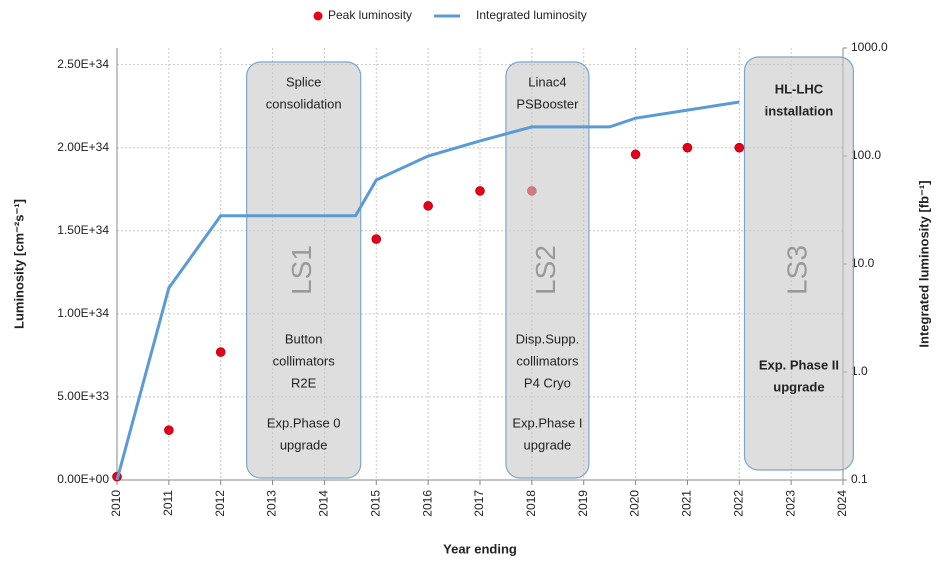 Image resolution: width=939 pixels, height=562 pixels. I want to click on y-tick-label: 2.50E+34, so click(83, 64).